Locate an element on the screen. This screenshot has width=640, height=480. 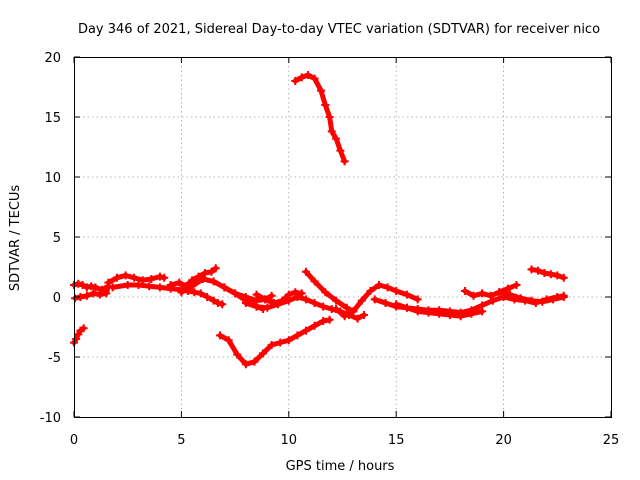
x-tick-label: 10 is located at coordinates (289, 440).